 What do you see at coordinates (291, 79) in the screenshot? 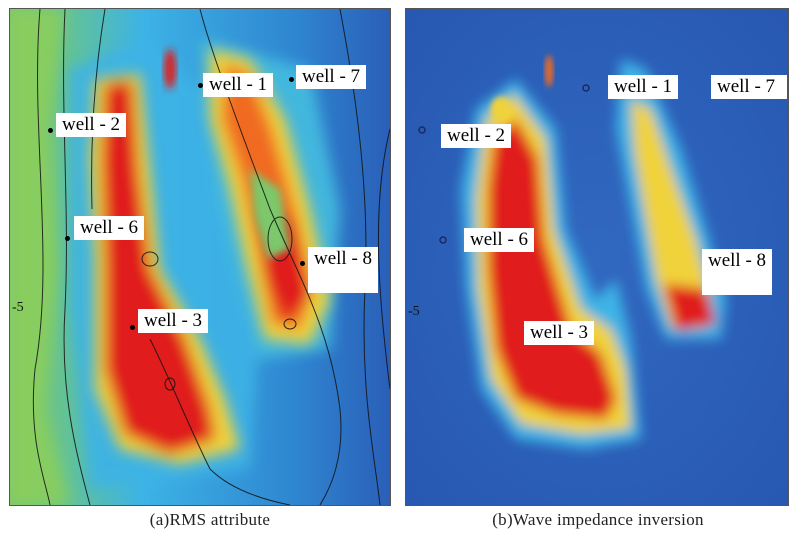
I see `well-7-marker` at bounding box center [291, 79].